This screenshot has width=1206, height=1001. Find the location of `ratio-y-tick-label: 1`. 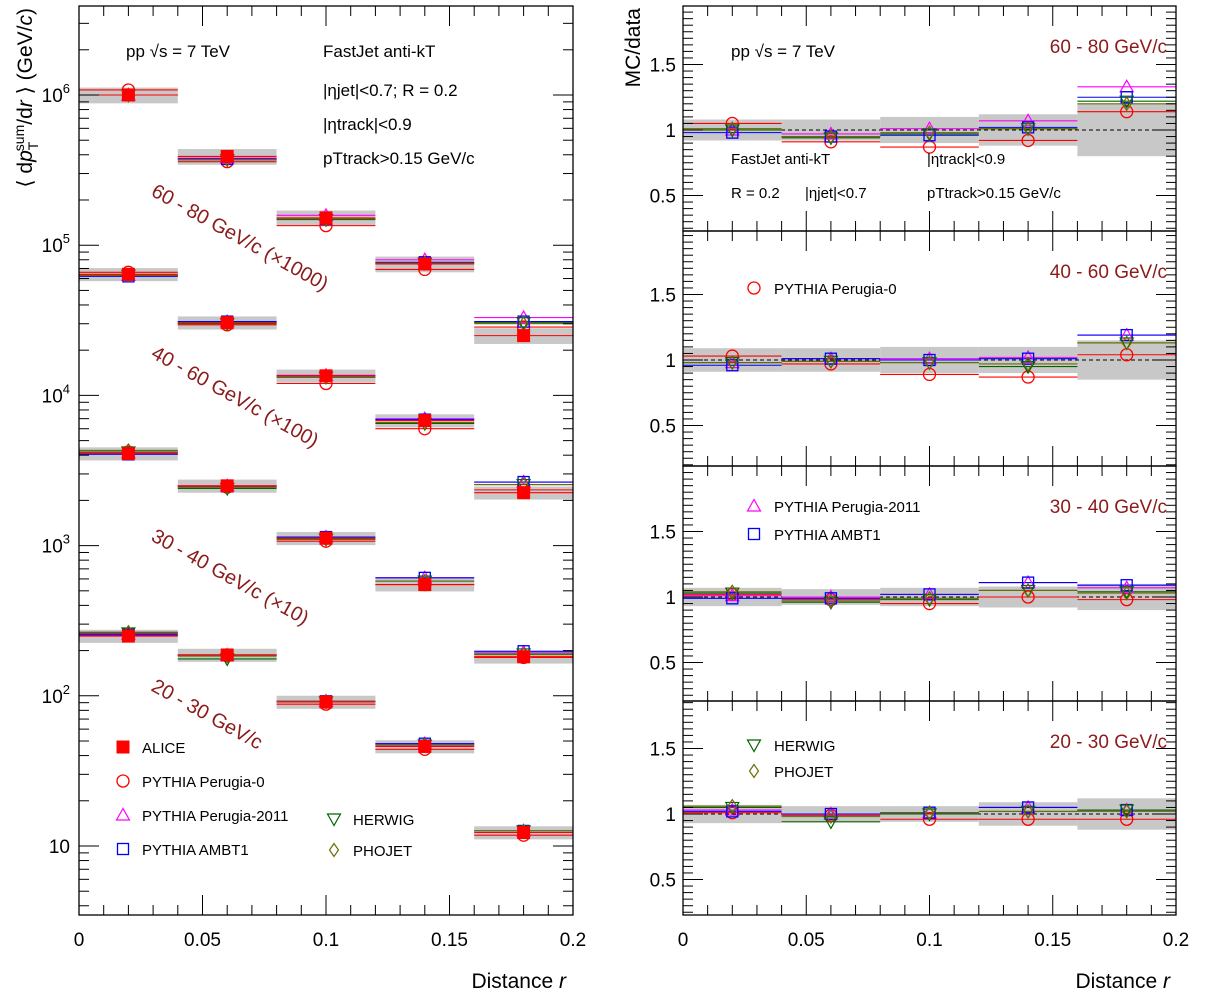

ratio-y-tick-label: 1 is located at coordinates (670, 598).